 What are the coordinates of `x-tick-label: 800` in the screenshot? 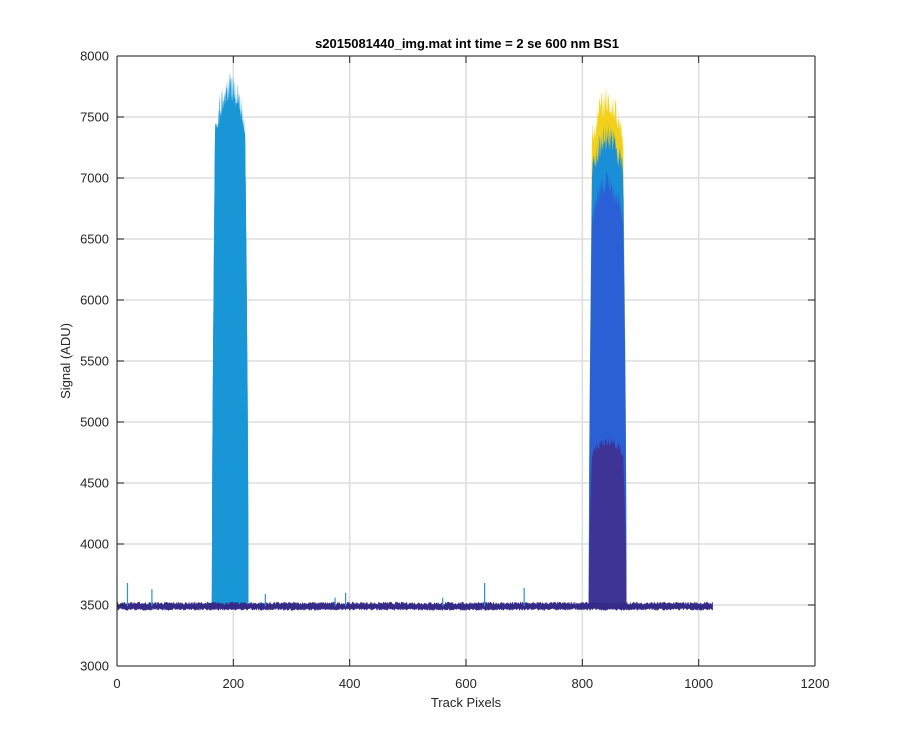 It's located at (582, 683).